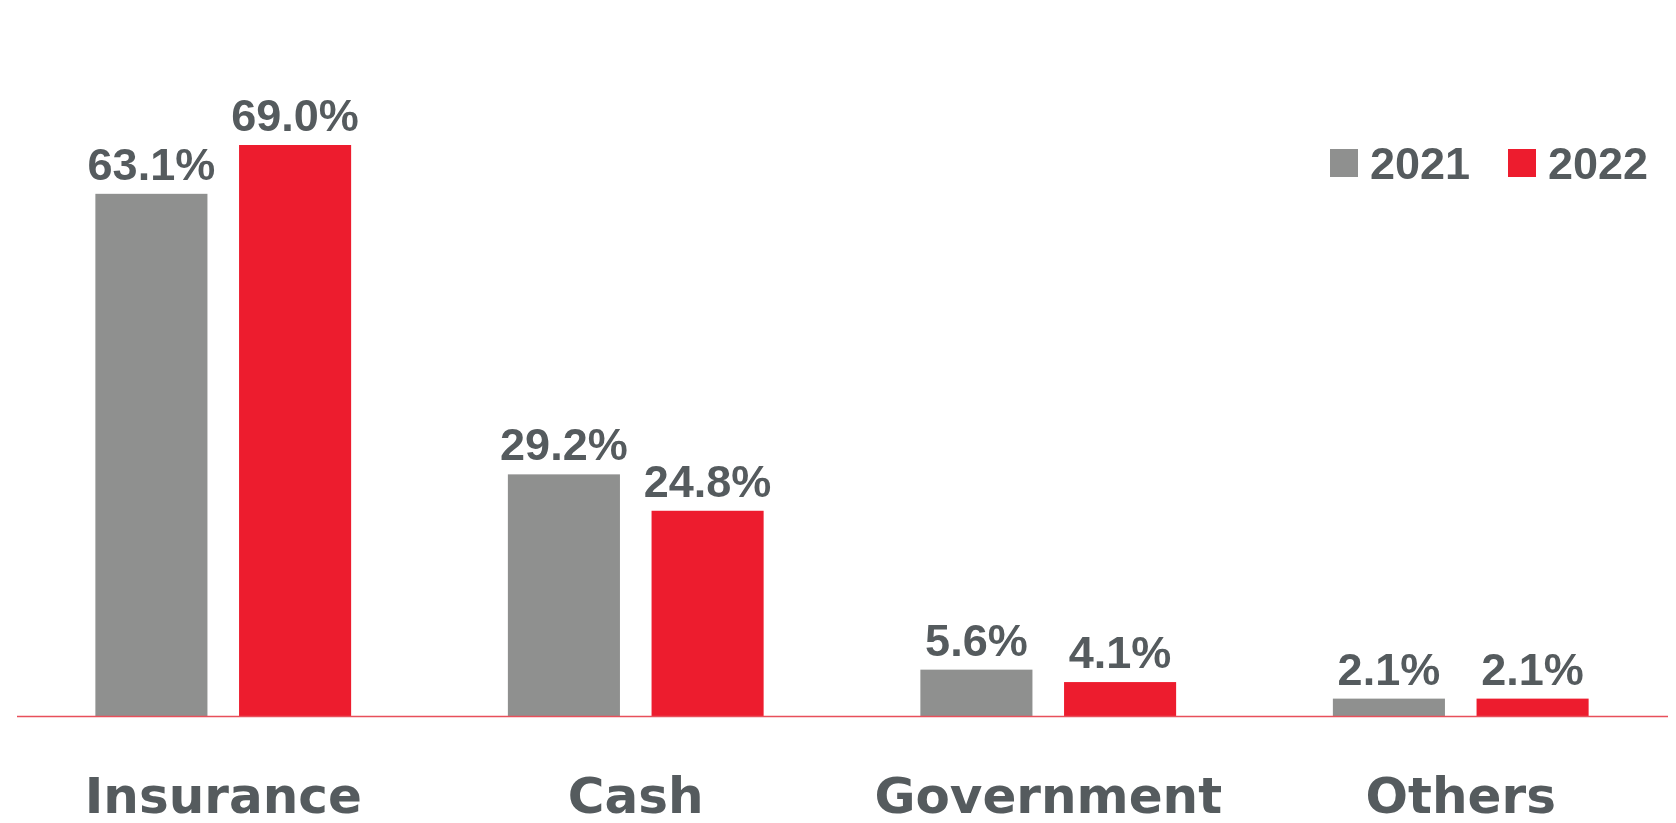 This screenshot has width=1676, height=823. Describe the element at coordinates (1420, 163) in the screenshot. I see `legend-label: 2021` at that location.